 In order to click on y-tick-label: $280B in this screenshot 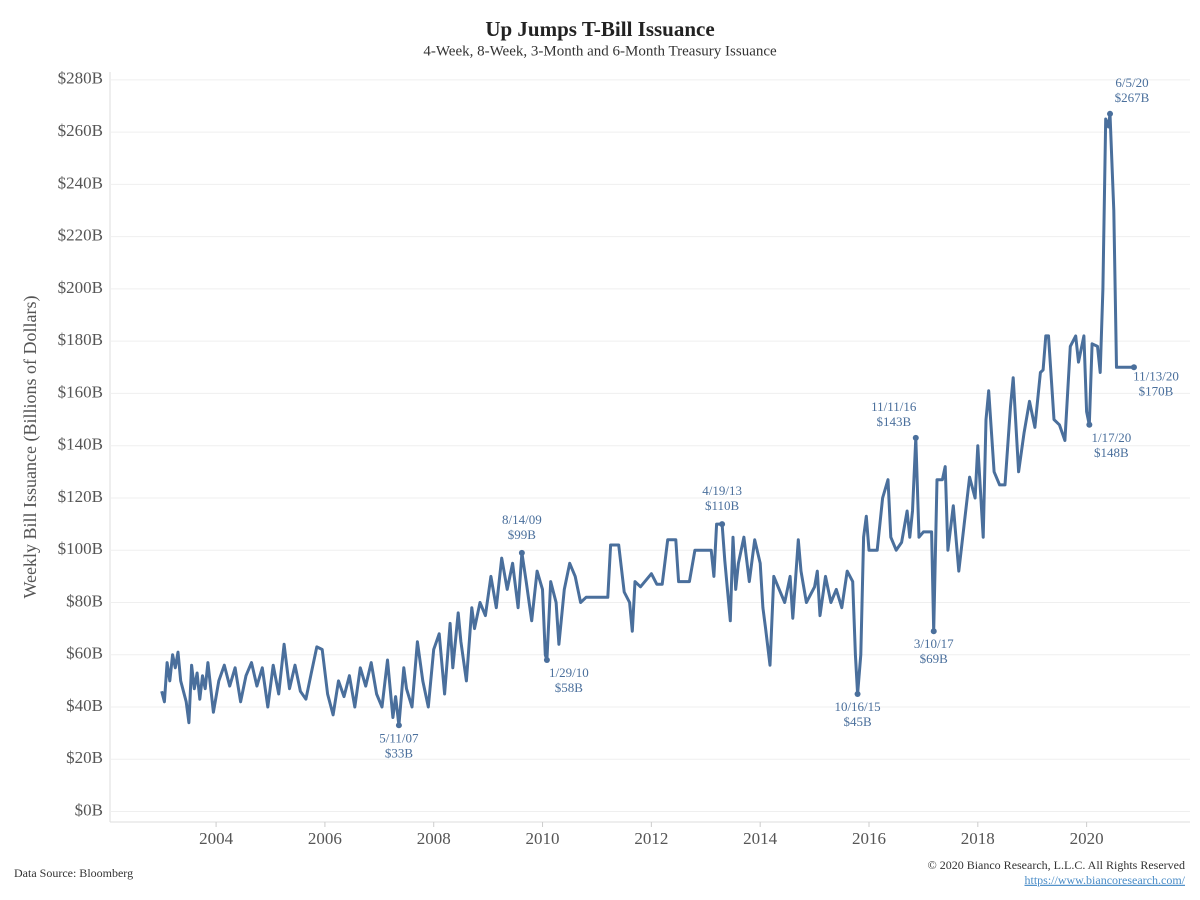, I will do `click(80, 78)`.